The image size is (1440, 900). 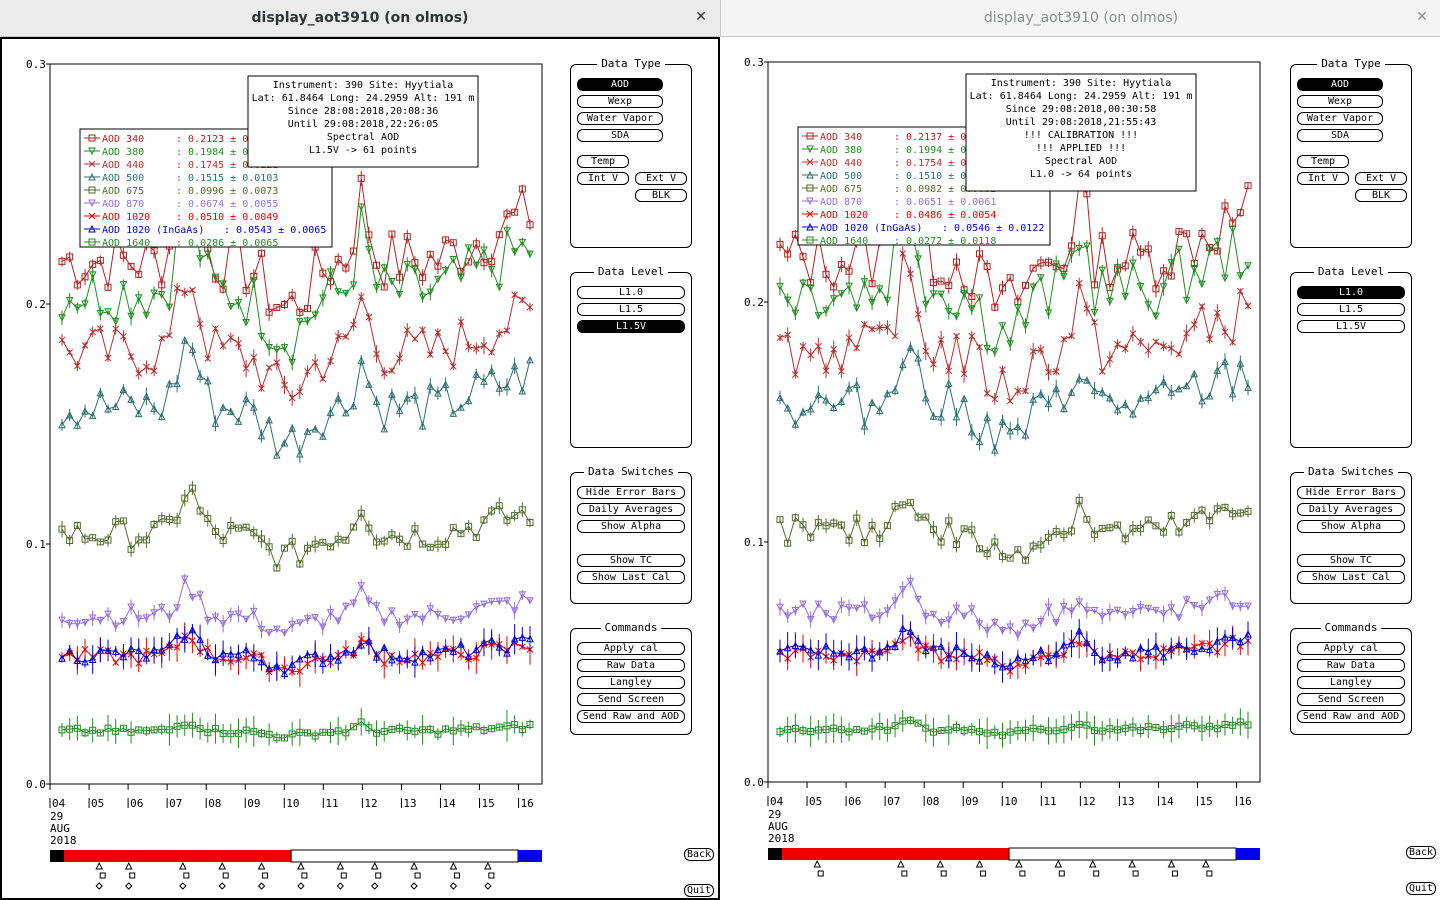 What do you see at coordinates (810, 214) in the screenshot?
I see `legend-marker` at bounding box center [810, 214].